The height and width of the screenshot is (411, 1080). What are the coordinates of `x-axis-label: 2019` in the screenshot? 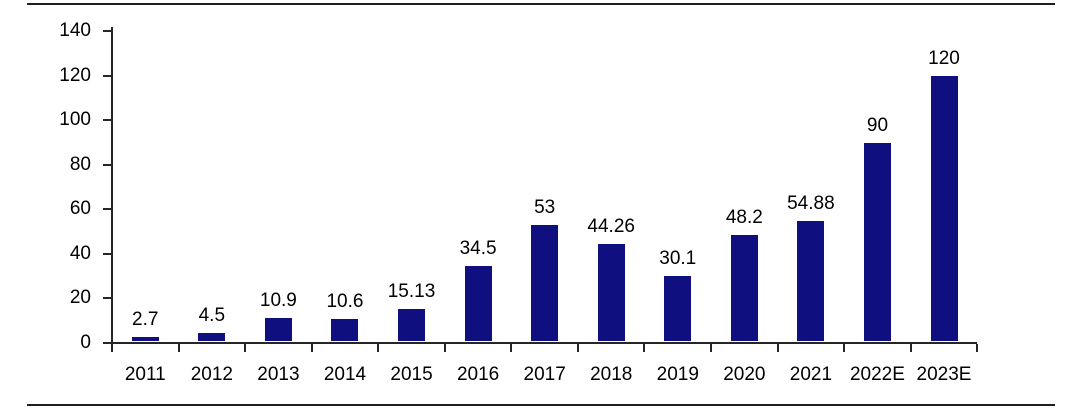 It's located at (677, 374).